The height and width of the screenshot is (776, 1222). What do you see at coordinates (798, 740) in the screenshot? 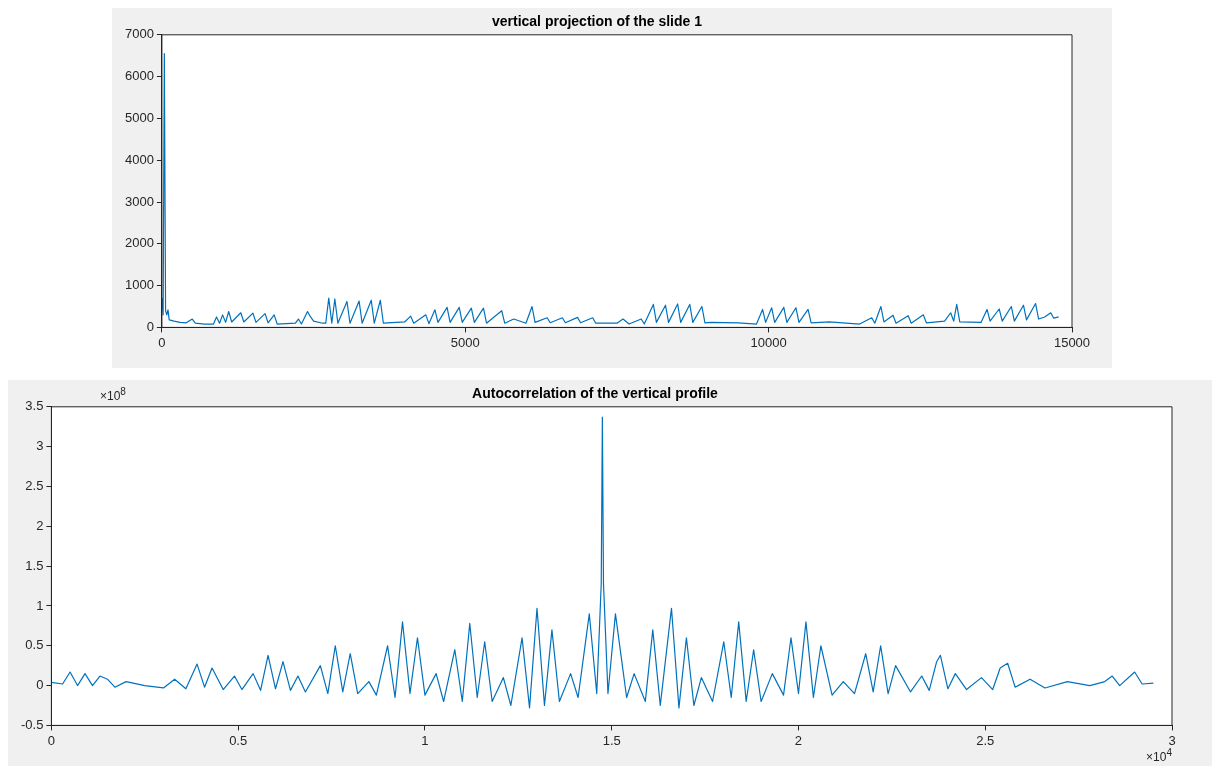
I see `x-tick-label: 2` at bounding box center [798, 740].